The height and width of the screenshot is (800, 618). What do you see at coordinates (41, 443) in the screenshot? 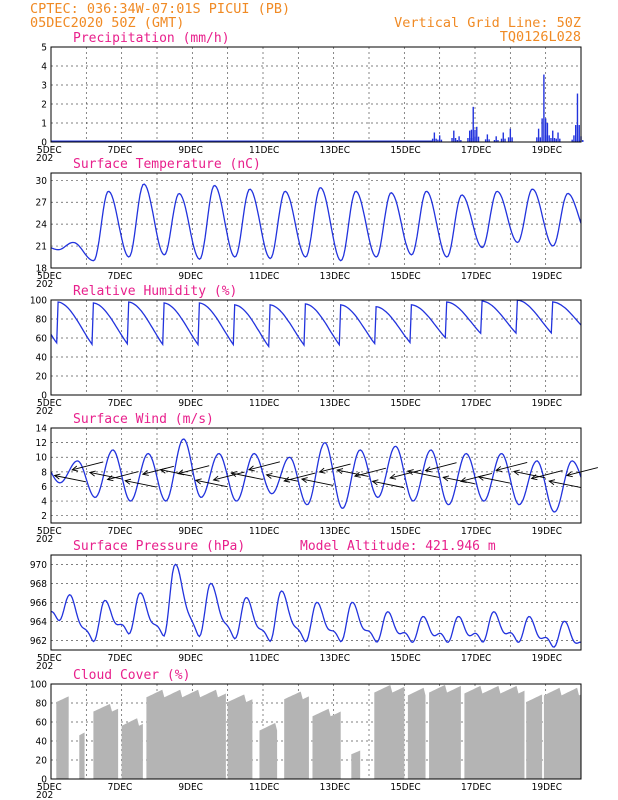
I see `y-tick-label: 12` at bounding box center [41, 443].